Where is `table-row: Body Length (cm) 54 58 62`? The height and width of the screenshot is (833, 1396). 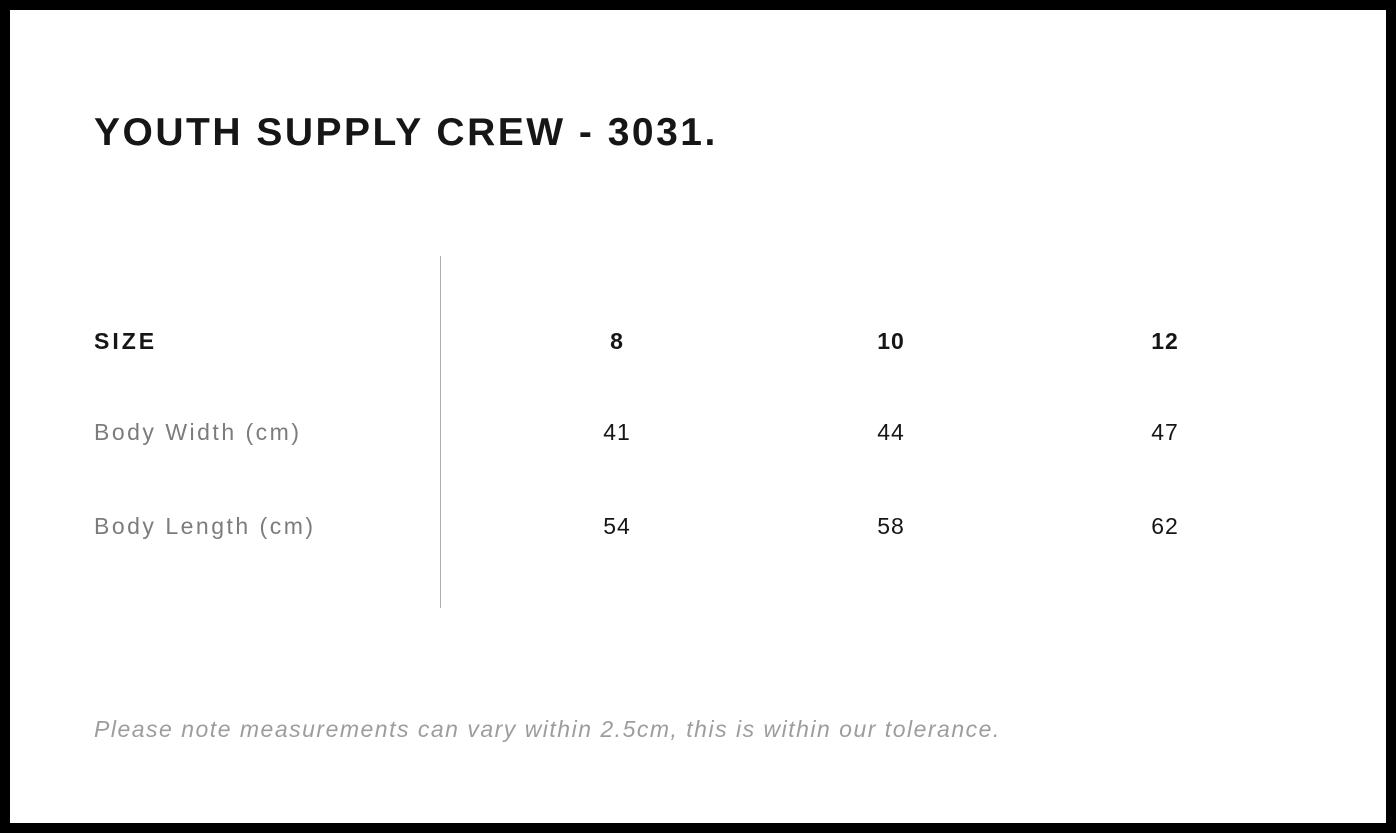 table-row: Body Length (cm) 54 58 62 is located at coordinates (698, 526).